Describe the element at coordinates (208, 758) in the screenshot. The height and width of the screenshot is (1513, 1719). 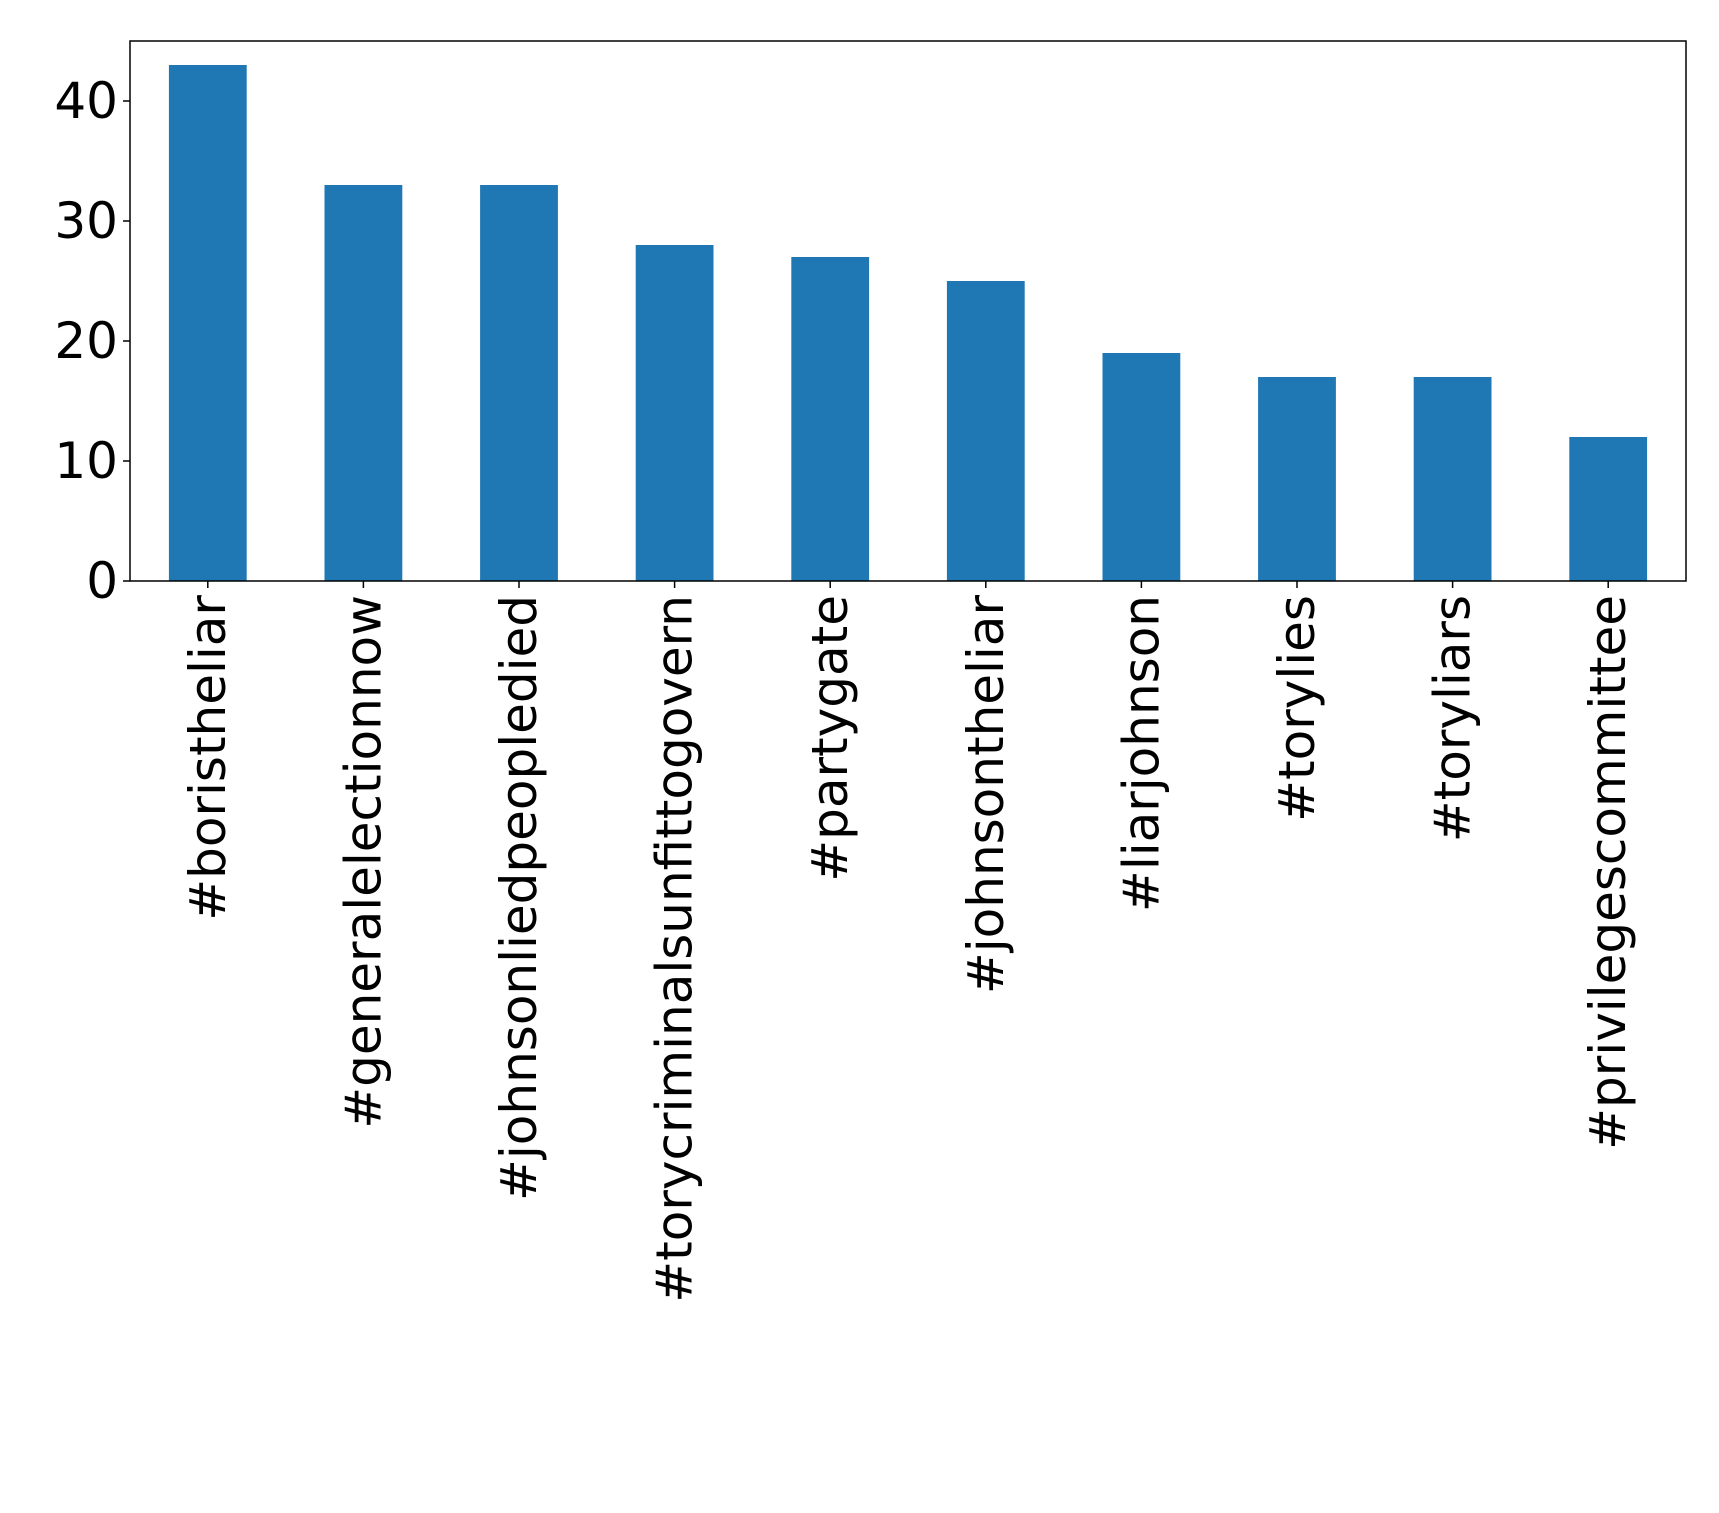
I see `x-tick-label: #boristheliar` at that location.